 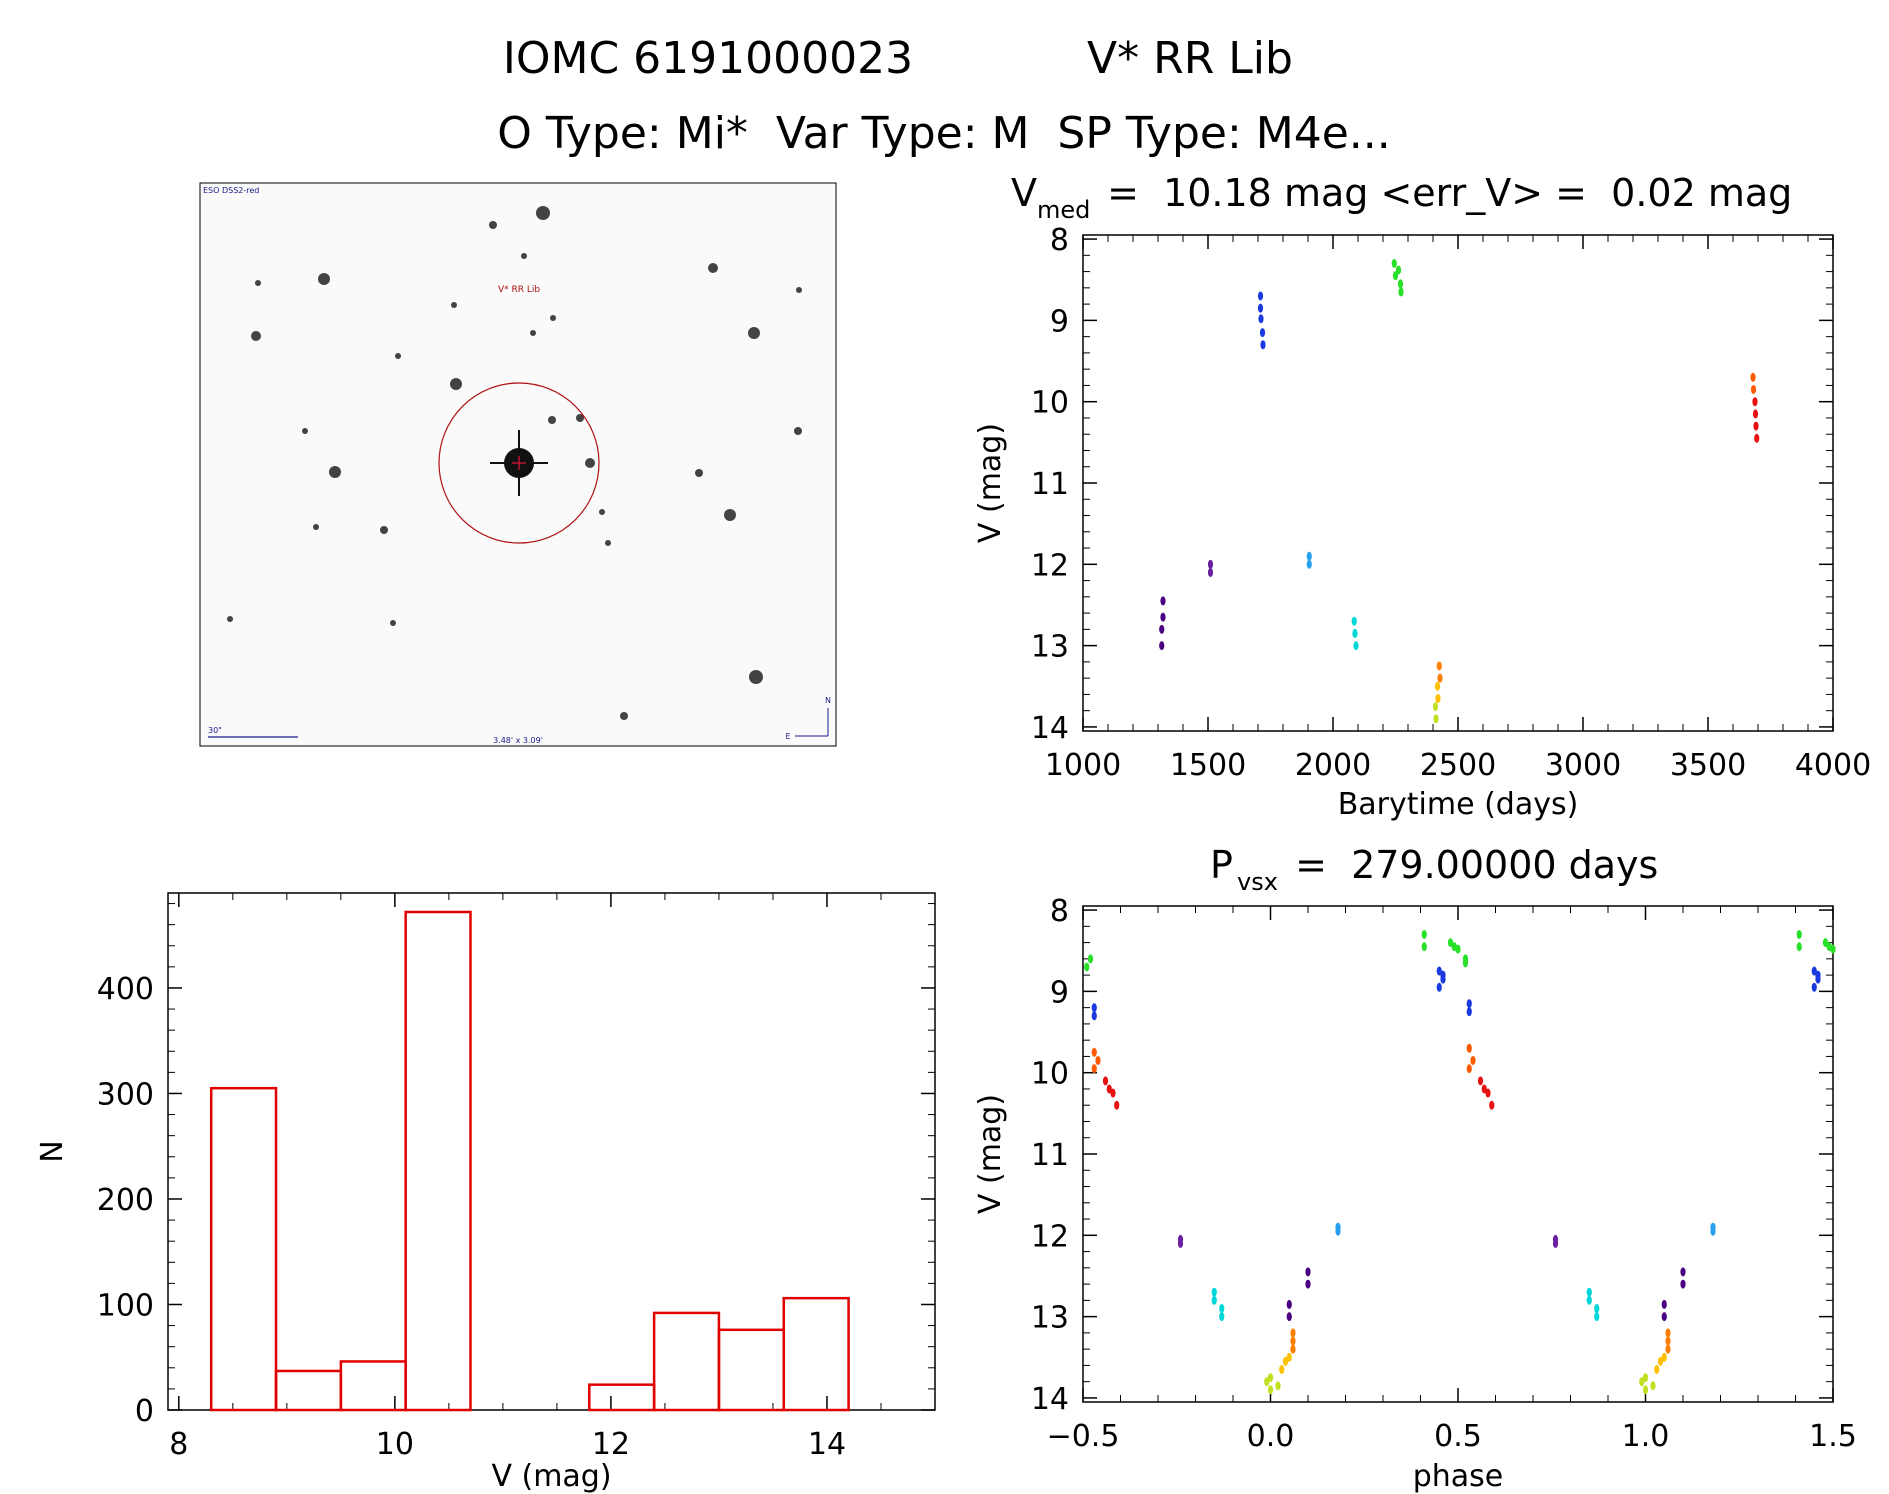 What do you see at coordinates (125, 989) in the screenshot?
I see `y-tick-label: 400` at bounding box center [125, 989].